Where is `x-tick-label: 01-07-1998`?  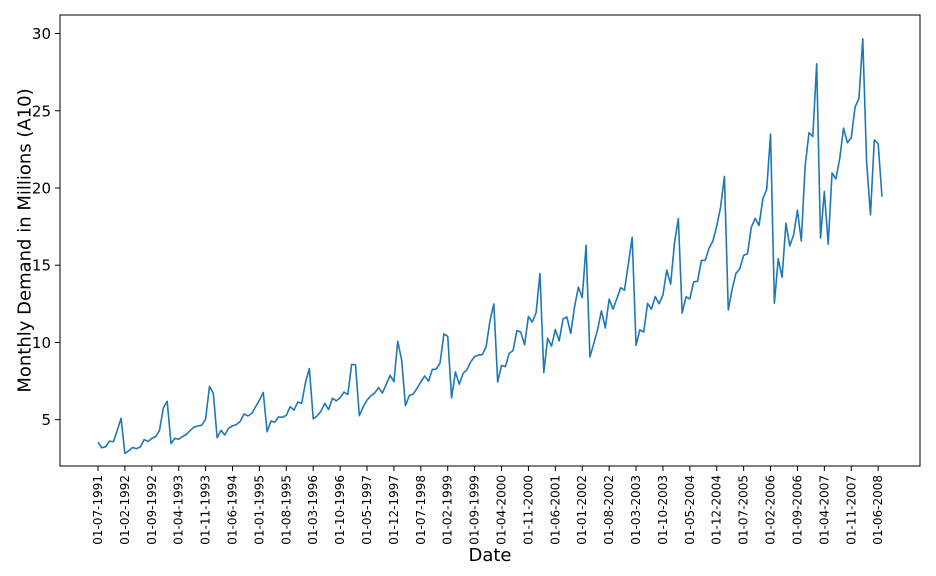 x-tick-label: 01-07-1998 is located at coordinates (421, 510).